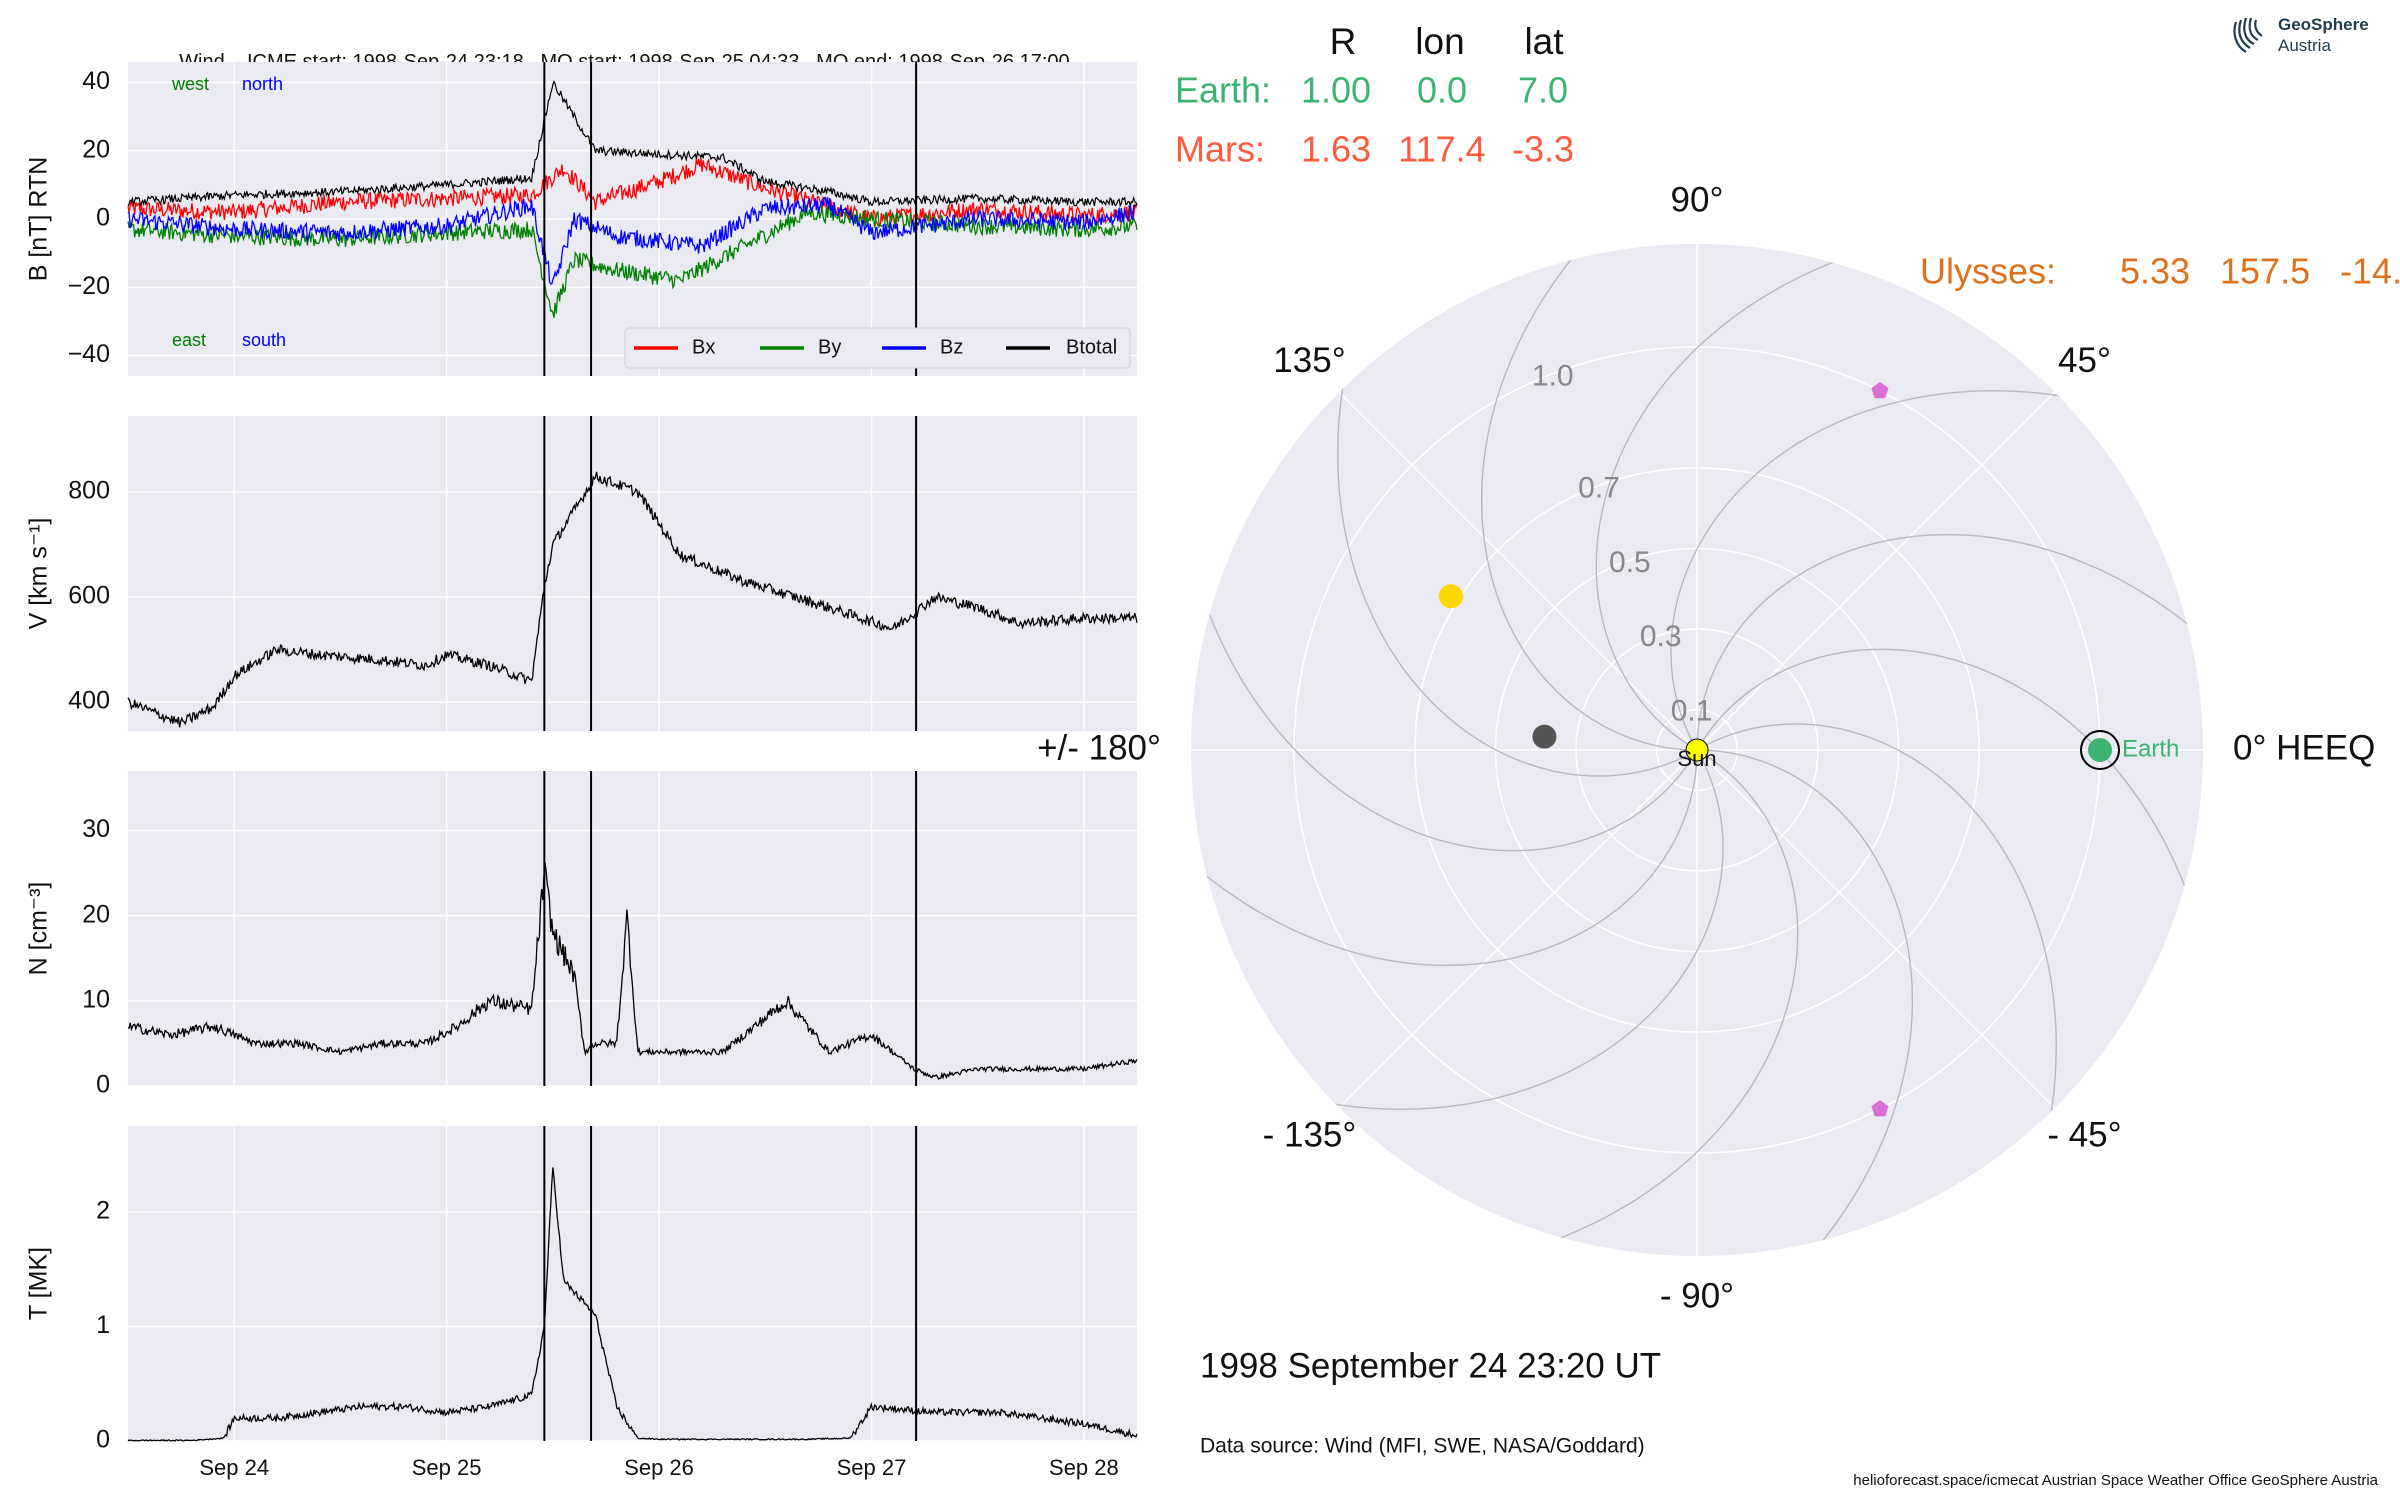 The image size is (2400, 1500). What do you see at coordinates (1099, 747) in the screenshot?
I see `angle-label: +/- 180°` at bounding box center [1099, 747].